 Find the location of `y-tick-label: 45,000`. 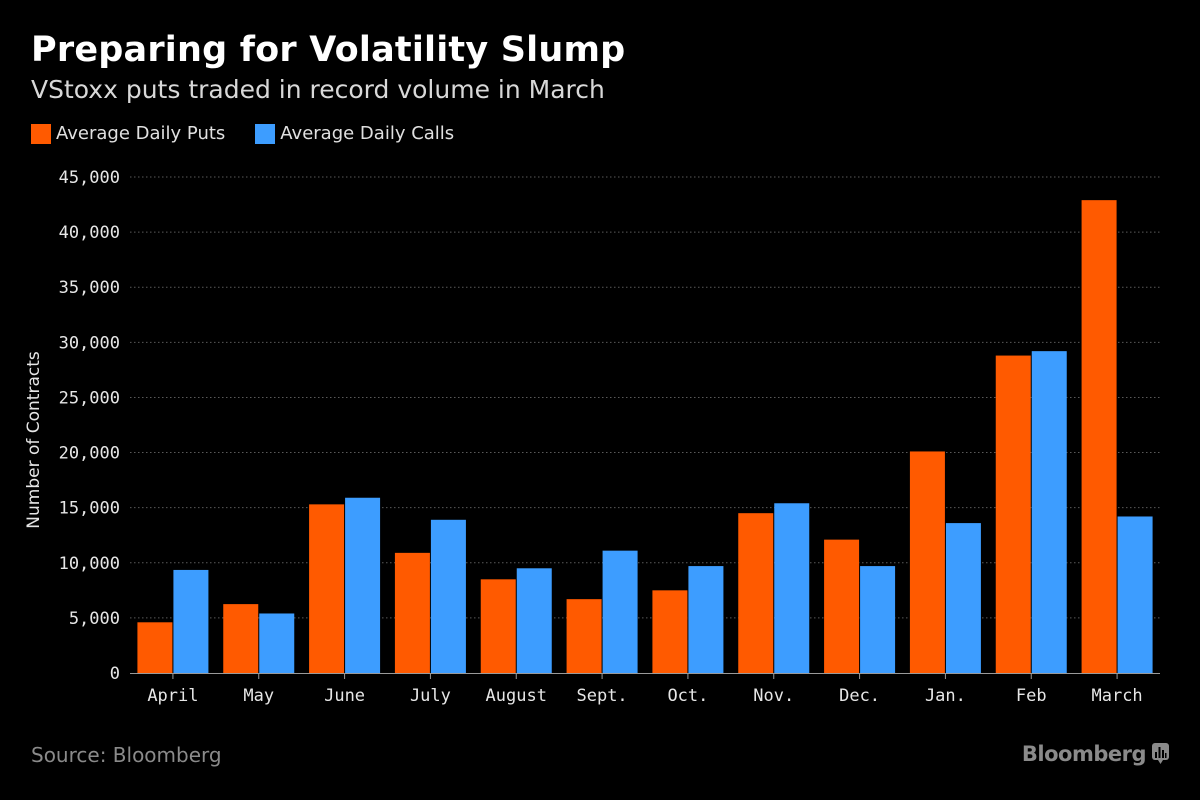

y-tick-label: 45,000 is located at coordinates (89, 178).